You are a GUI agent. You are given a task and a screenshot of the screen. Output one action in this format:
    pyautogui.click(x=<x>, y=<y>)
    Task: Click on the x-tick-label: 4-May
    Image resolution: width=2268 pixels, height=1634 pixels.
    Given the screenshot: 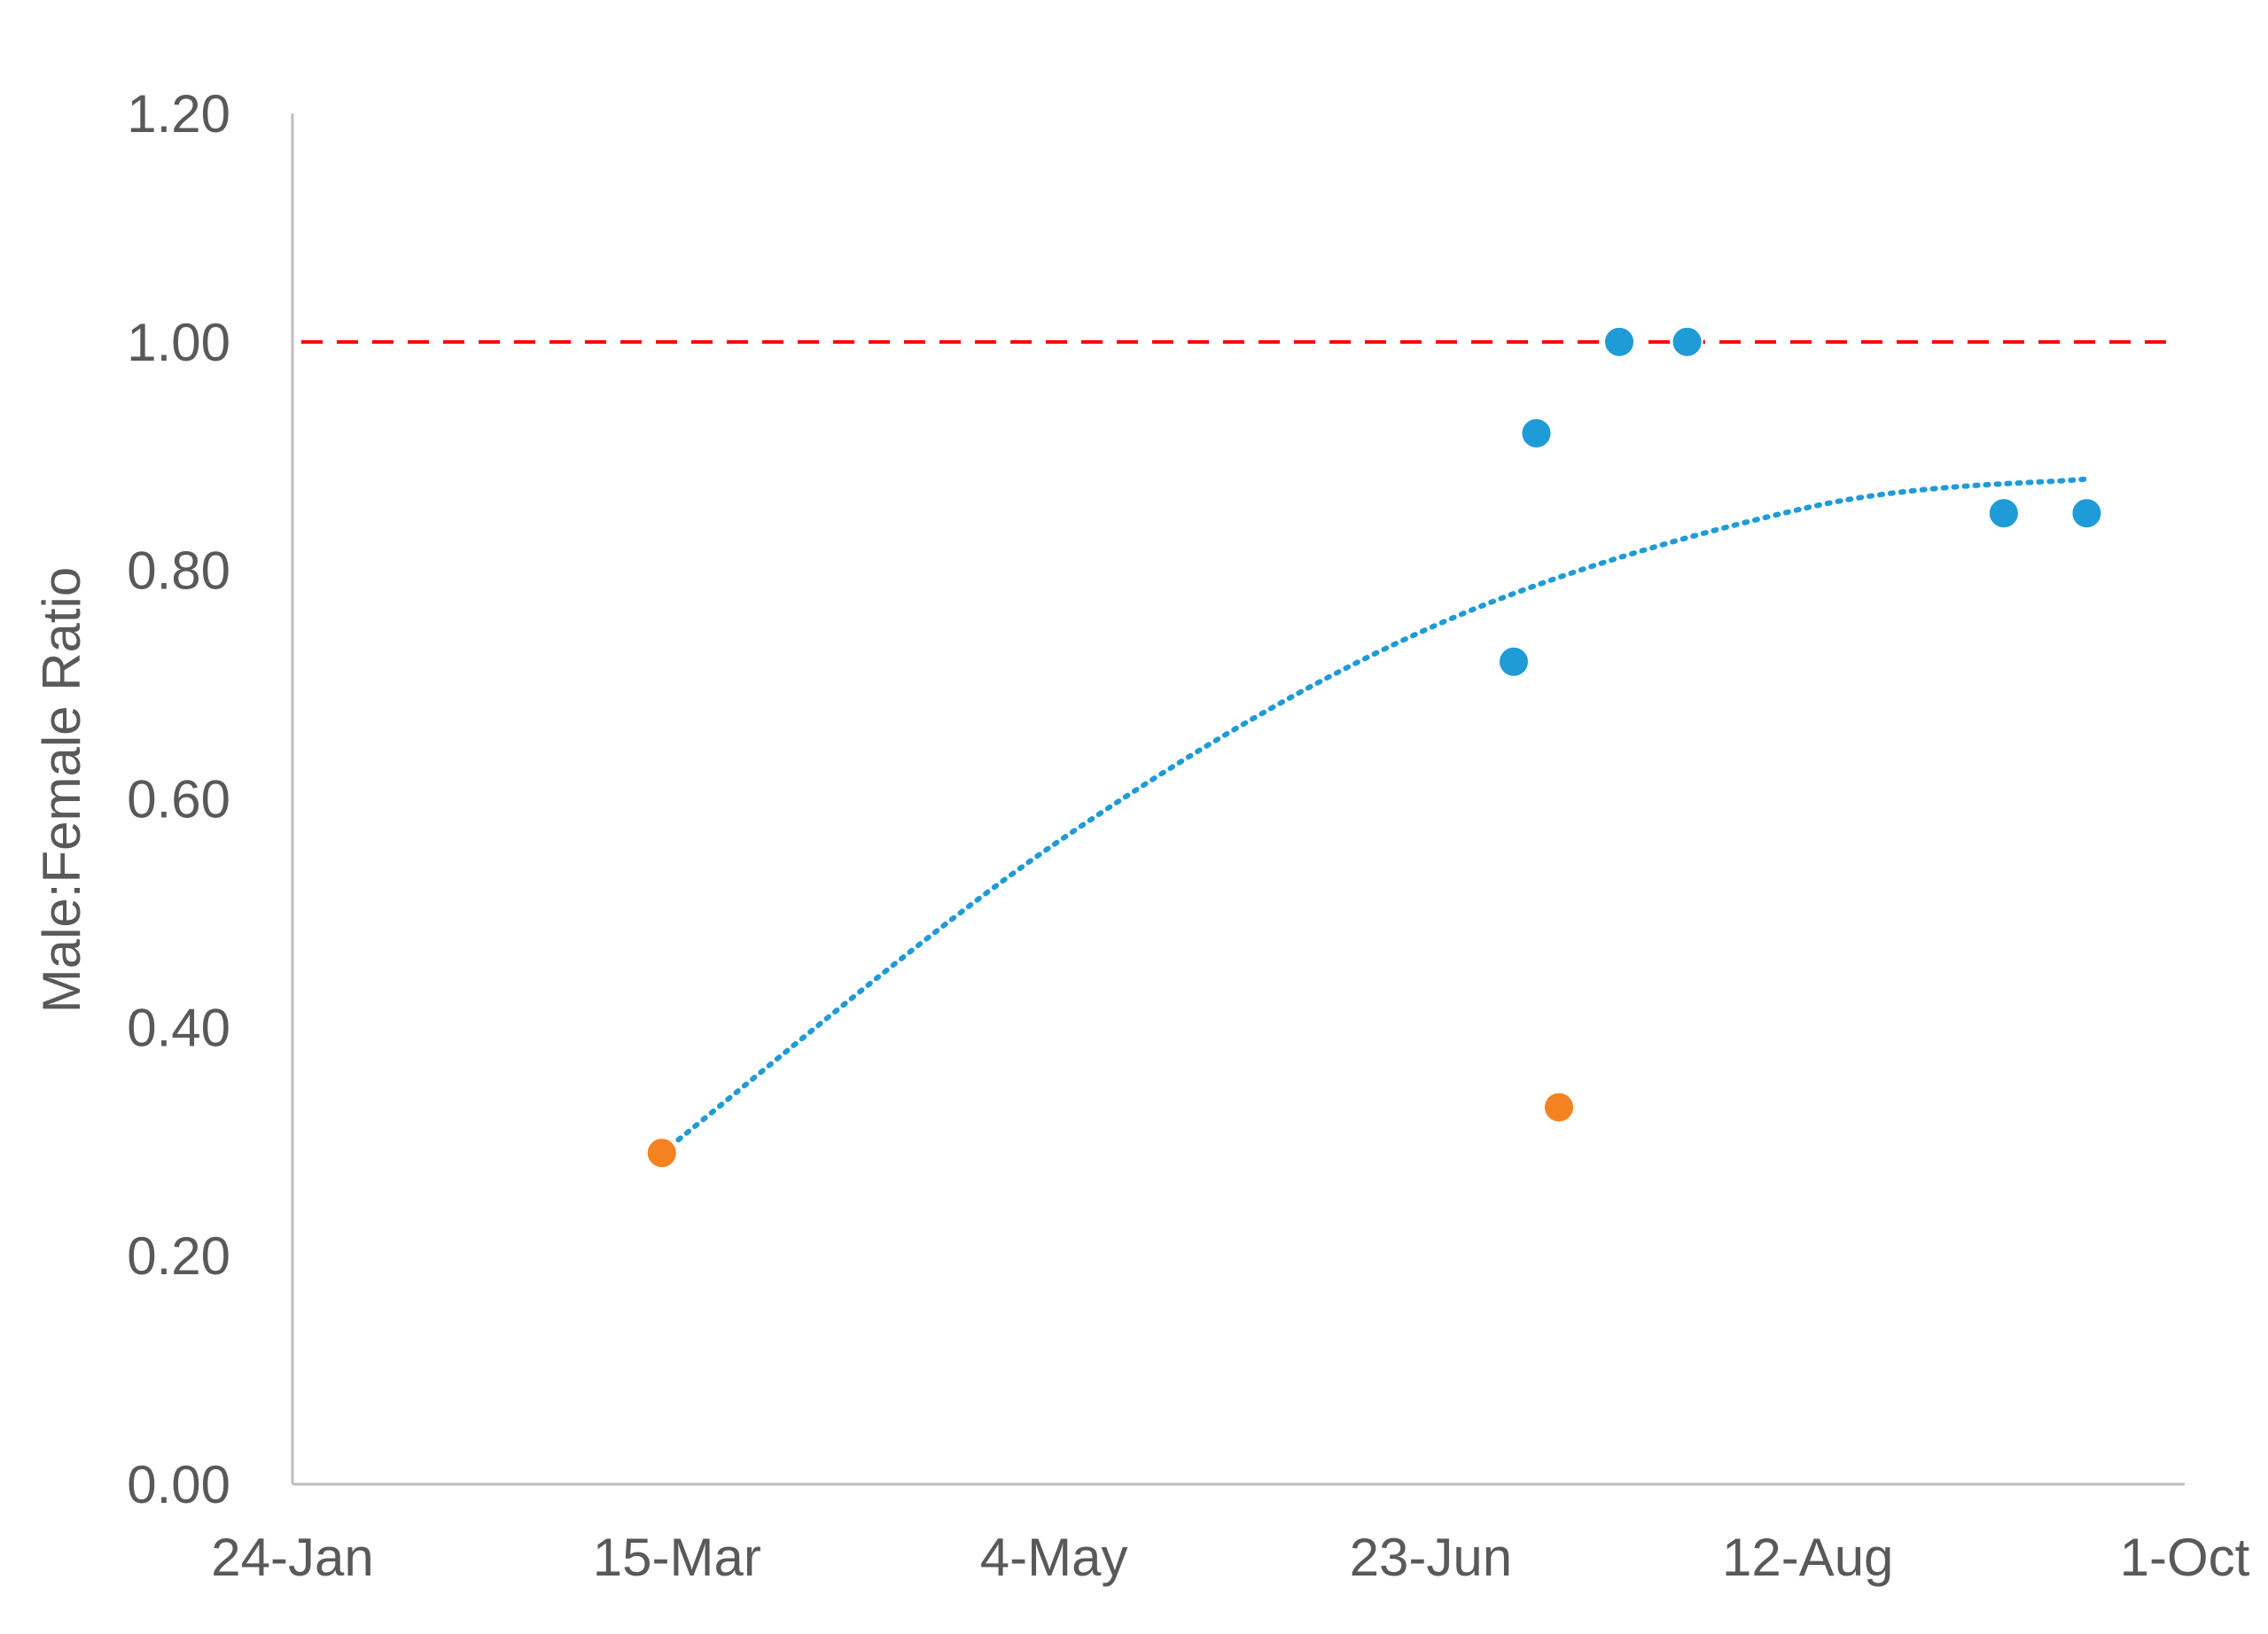 What is the action you would take?
    pyautogui.click(x=1054, y=1557)
    